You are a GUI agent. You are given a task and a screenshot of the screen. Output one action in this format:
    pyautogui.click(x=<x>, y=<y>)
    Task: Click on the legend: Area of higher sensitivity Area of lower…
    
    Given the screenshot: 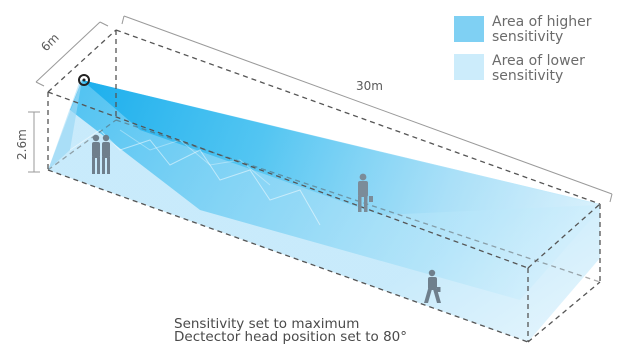 What is the action you would take?
    pyautogui.click(x=523, y=49)
    